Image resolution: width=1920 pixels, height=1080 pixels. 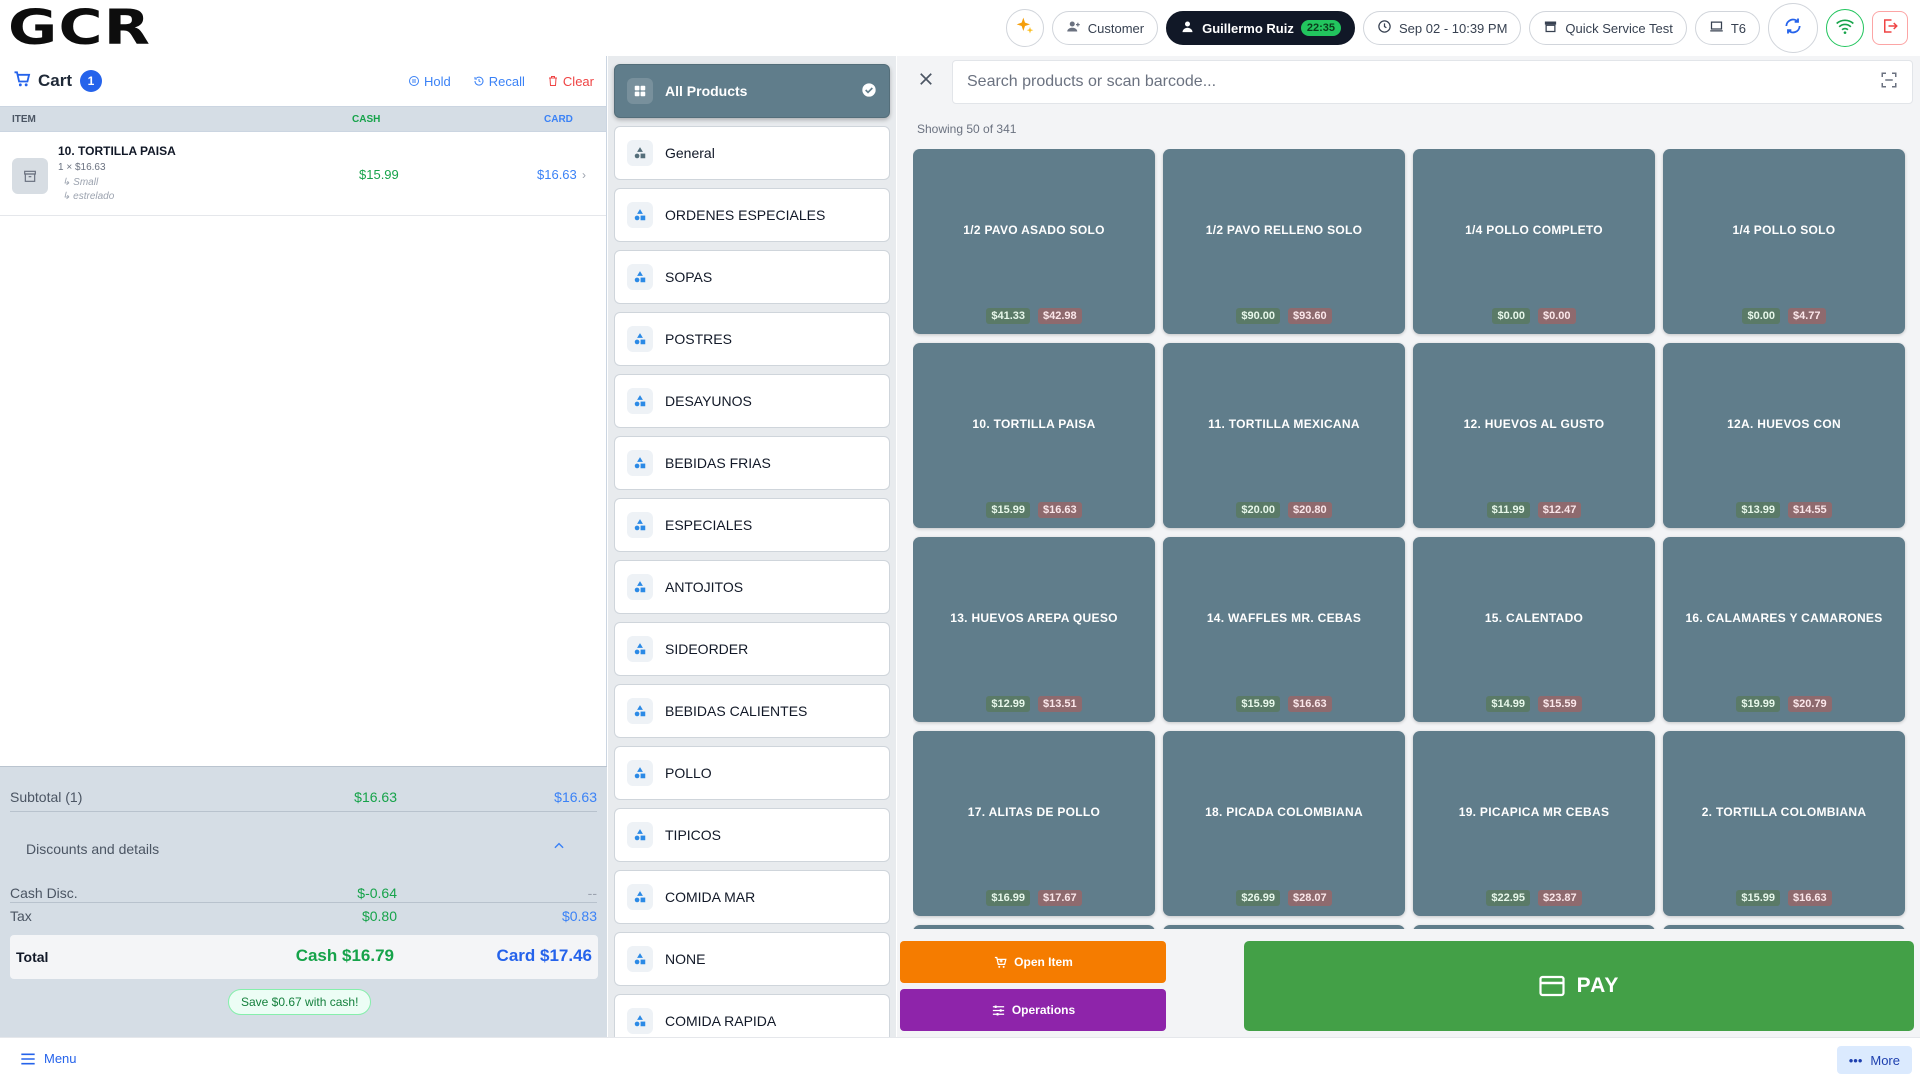 I want to click on category-item: COMIDA RAPIDA, so click(x=752, y=1015).